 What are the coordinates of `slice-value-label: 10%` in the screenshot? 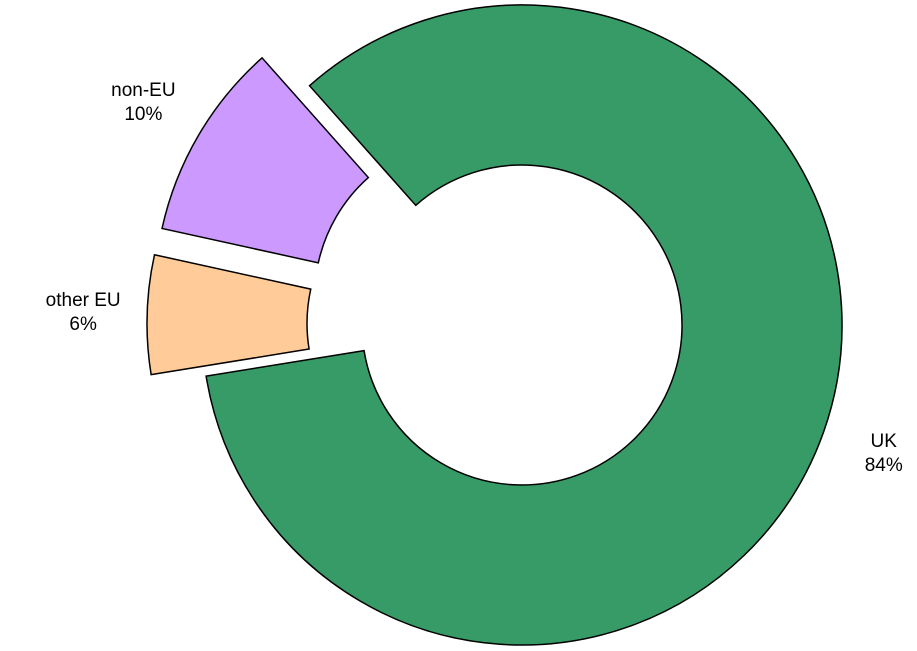 It's located at (143, 114).